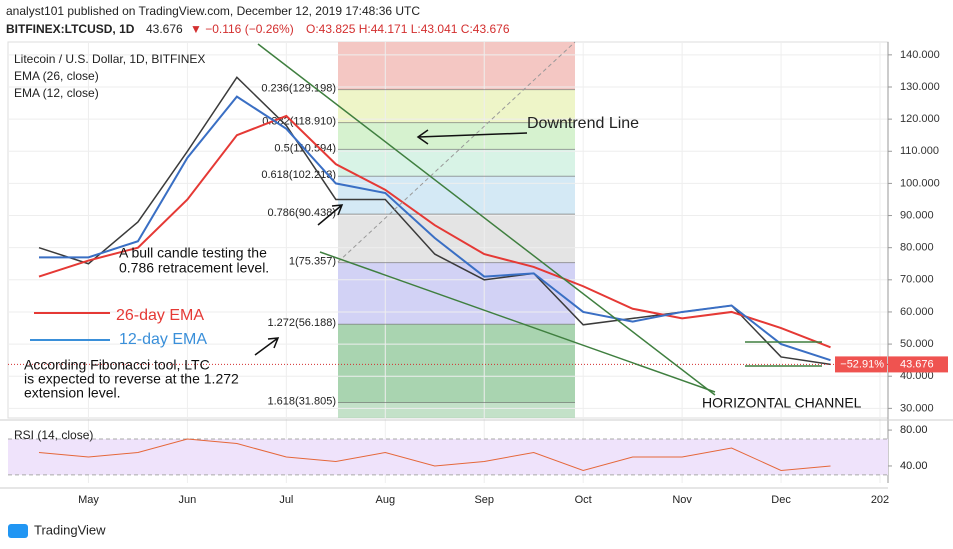 The image size is (953, 549). I want to click on y-tick-label: 110.000, so click(919, 151).